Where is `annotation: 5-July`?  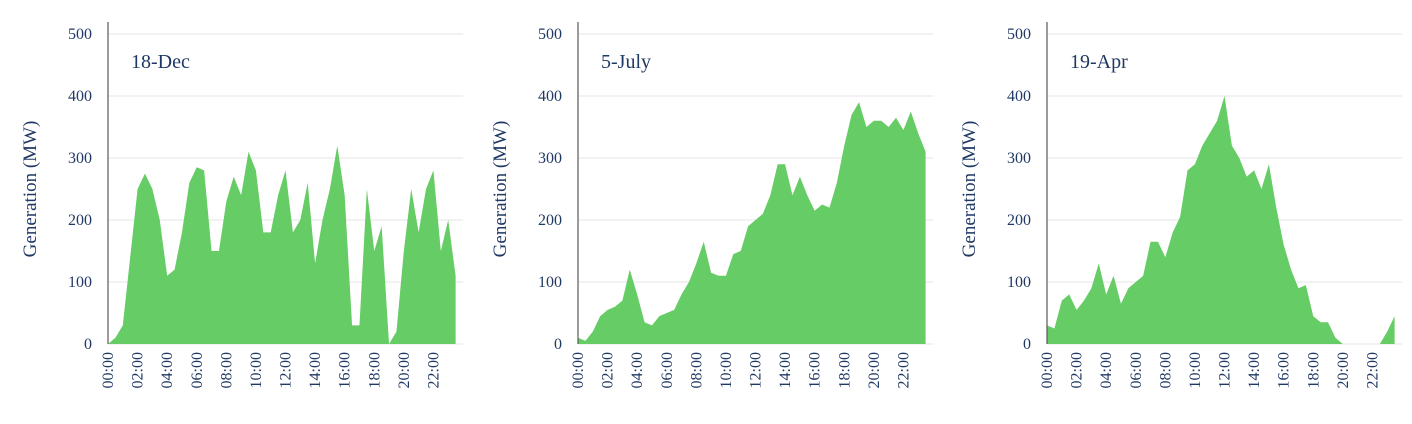
annotation: 5-July is located at coordinates (626, 62).